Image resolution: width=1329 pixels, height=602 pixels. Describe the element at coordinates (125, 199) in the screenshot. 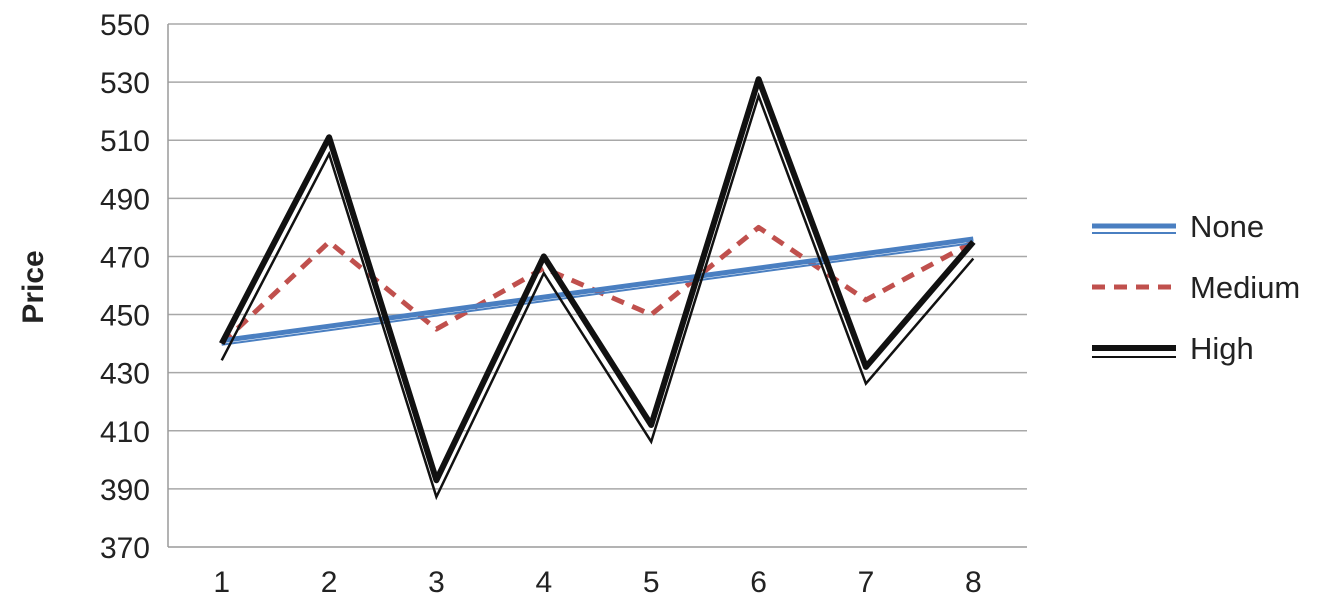

I see `y-tick-label: 490` at that location.